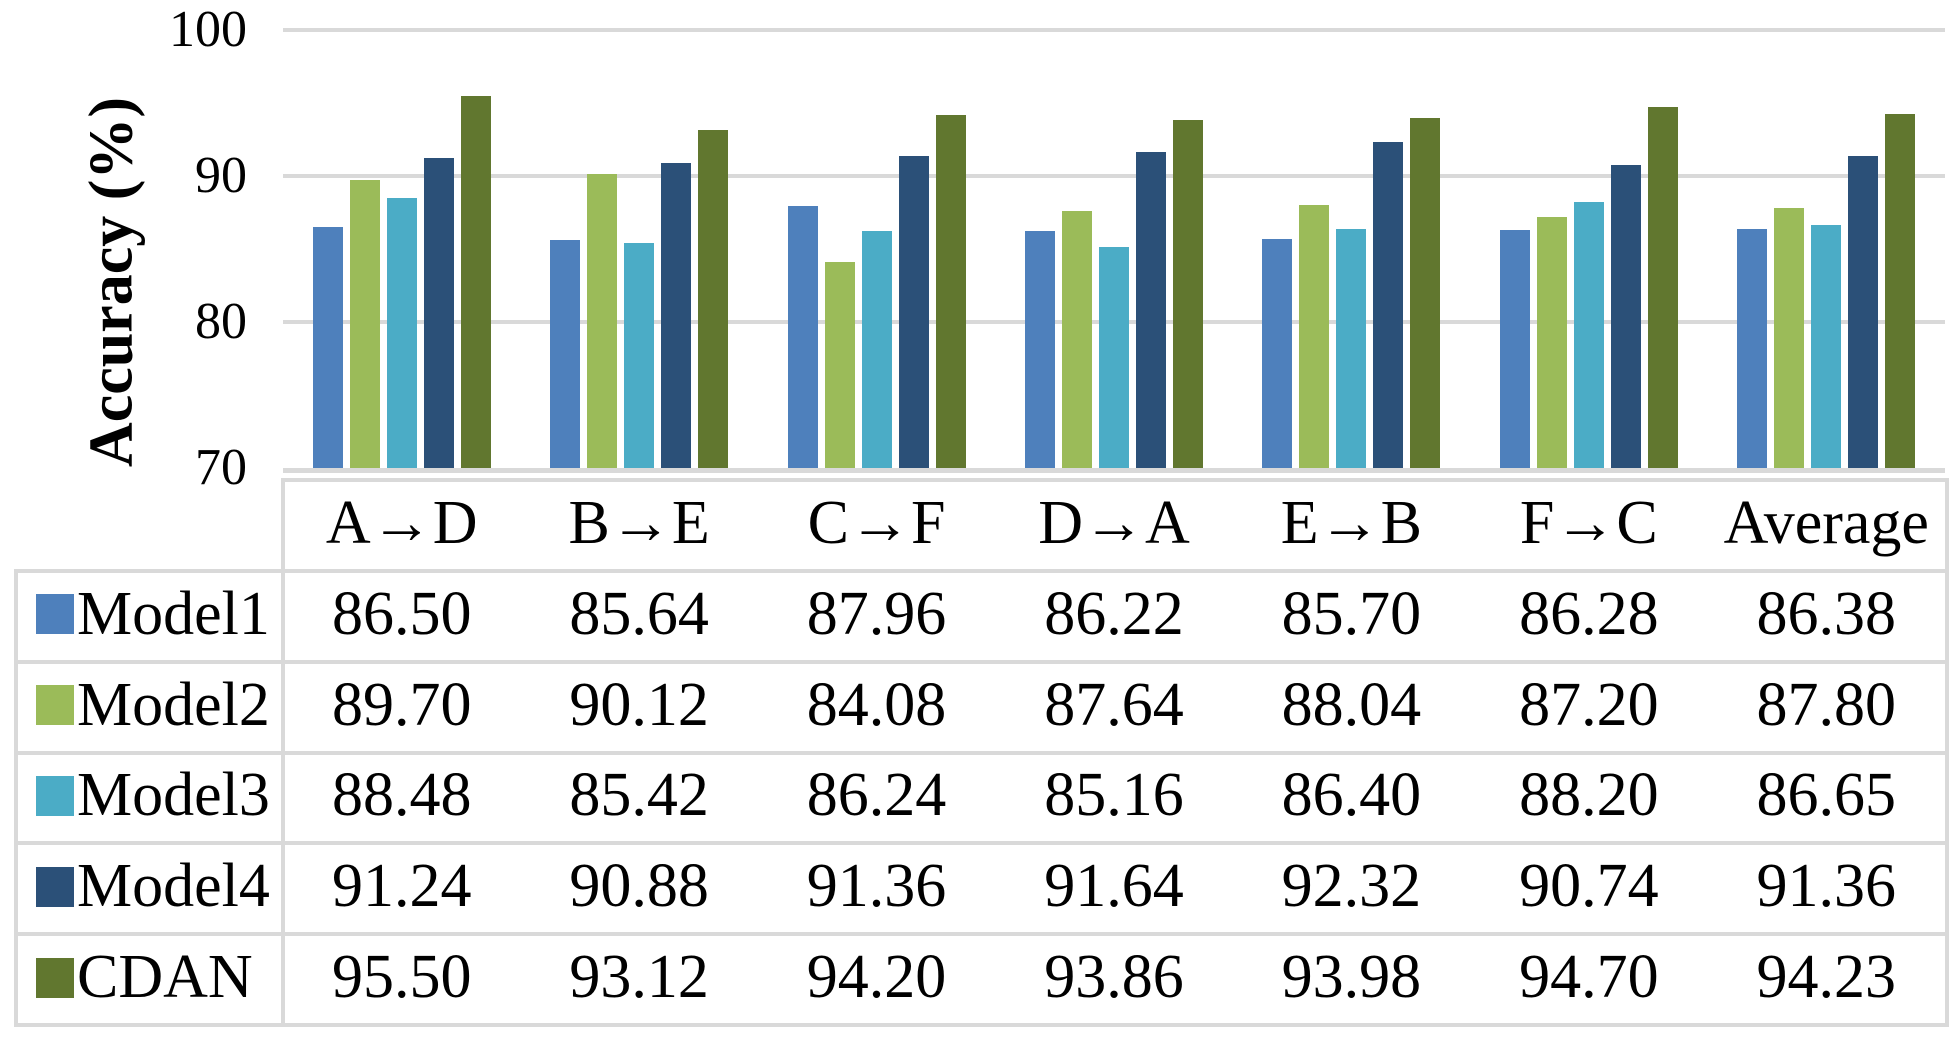 This screenshot has height=1037, width=1957. I want to click on table-value-CDAN-Average: 94.23, so click(1826, 977).